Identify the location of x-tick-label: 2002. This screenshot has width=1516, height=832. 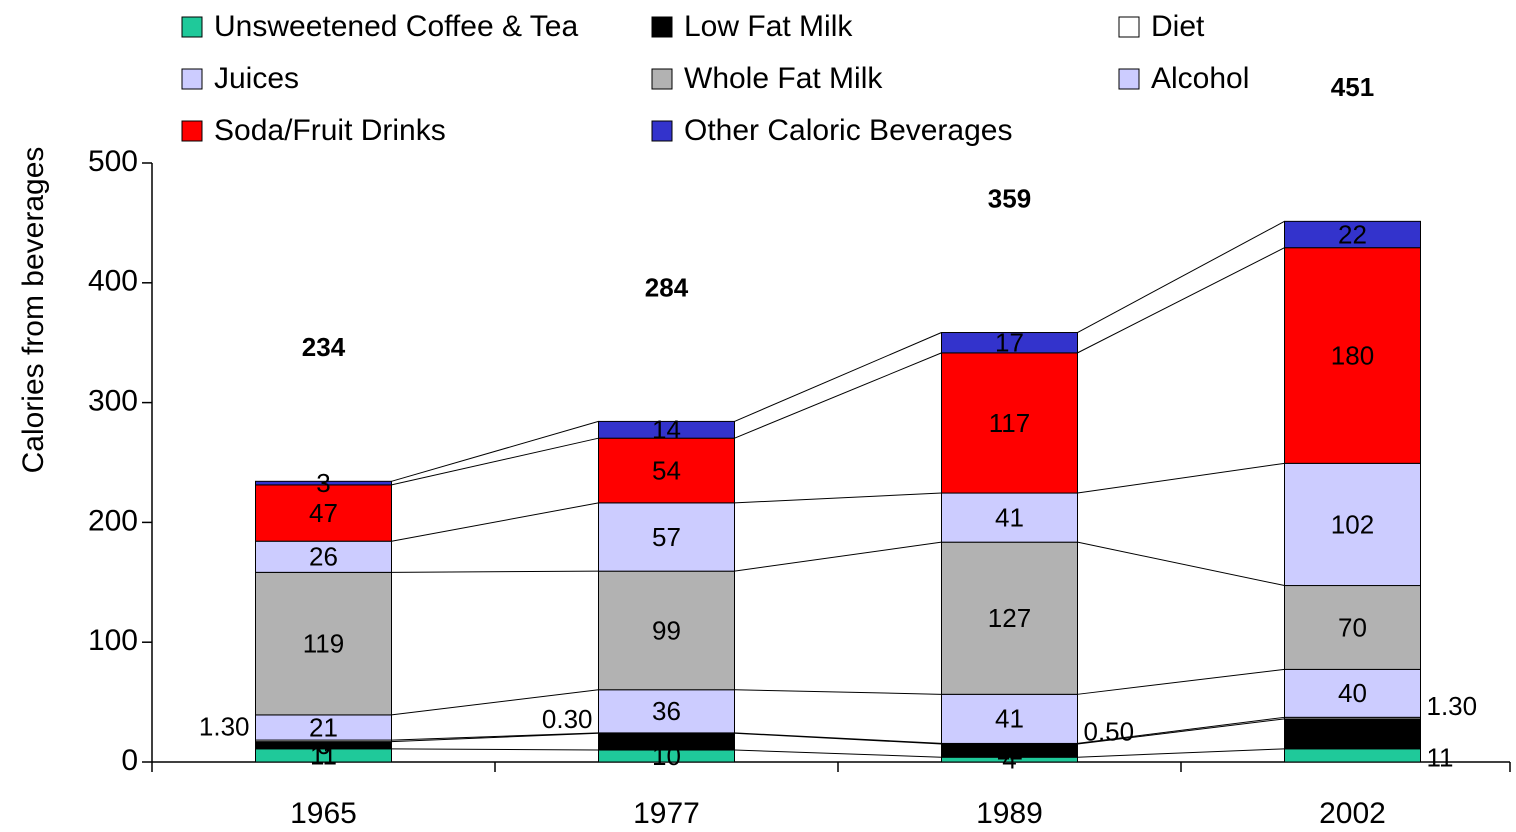
(1352, 813).